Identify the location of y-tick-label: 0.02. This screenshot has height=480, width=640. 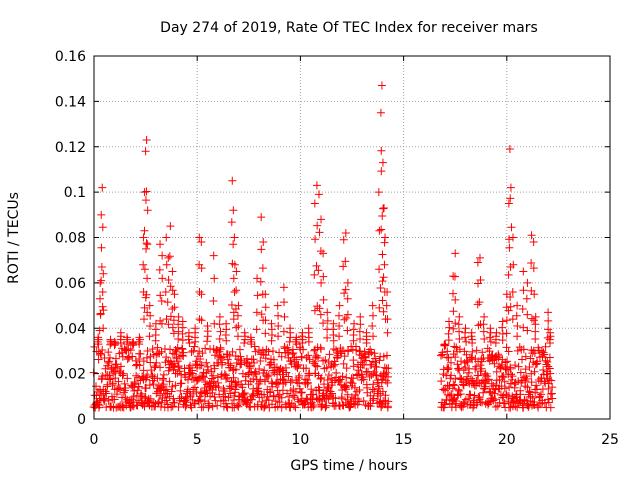
(70, 375).